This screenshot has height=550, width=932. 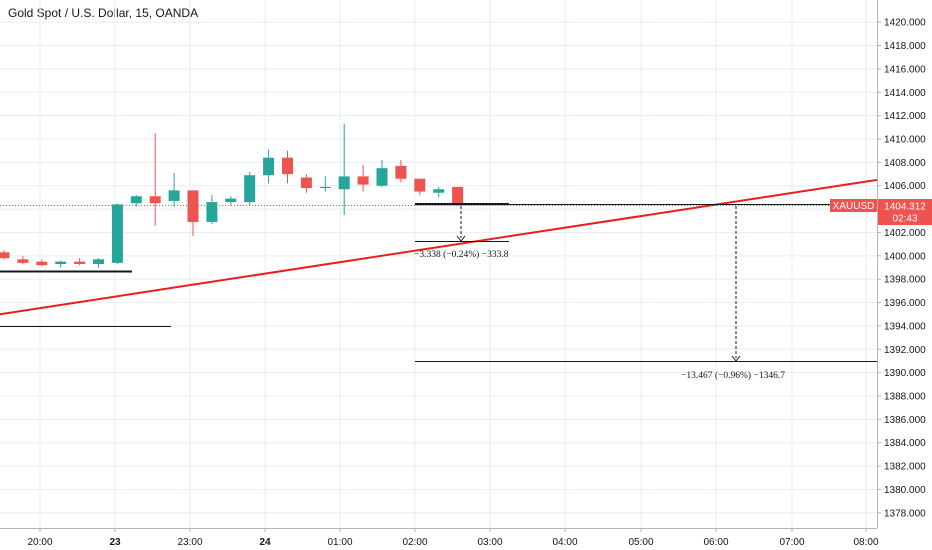 What do you see at coordinates (905, 140) in the screenshot?
I see `y-tick-label: 1410.000` at bounding box center [905, 140].